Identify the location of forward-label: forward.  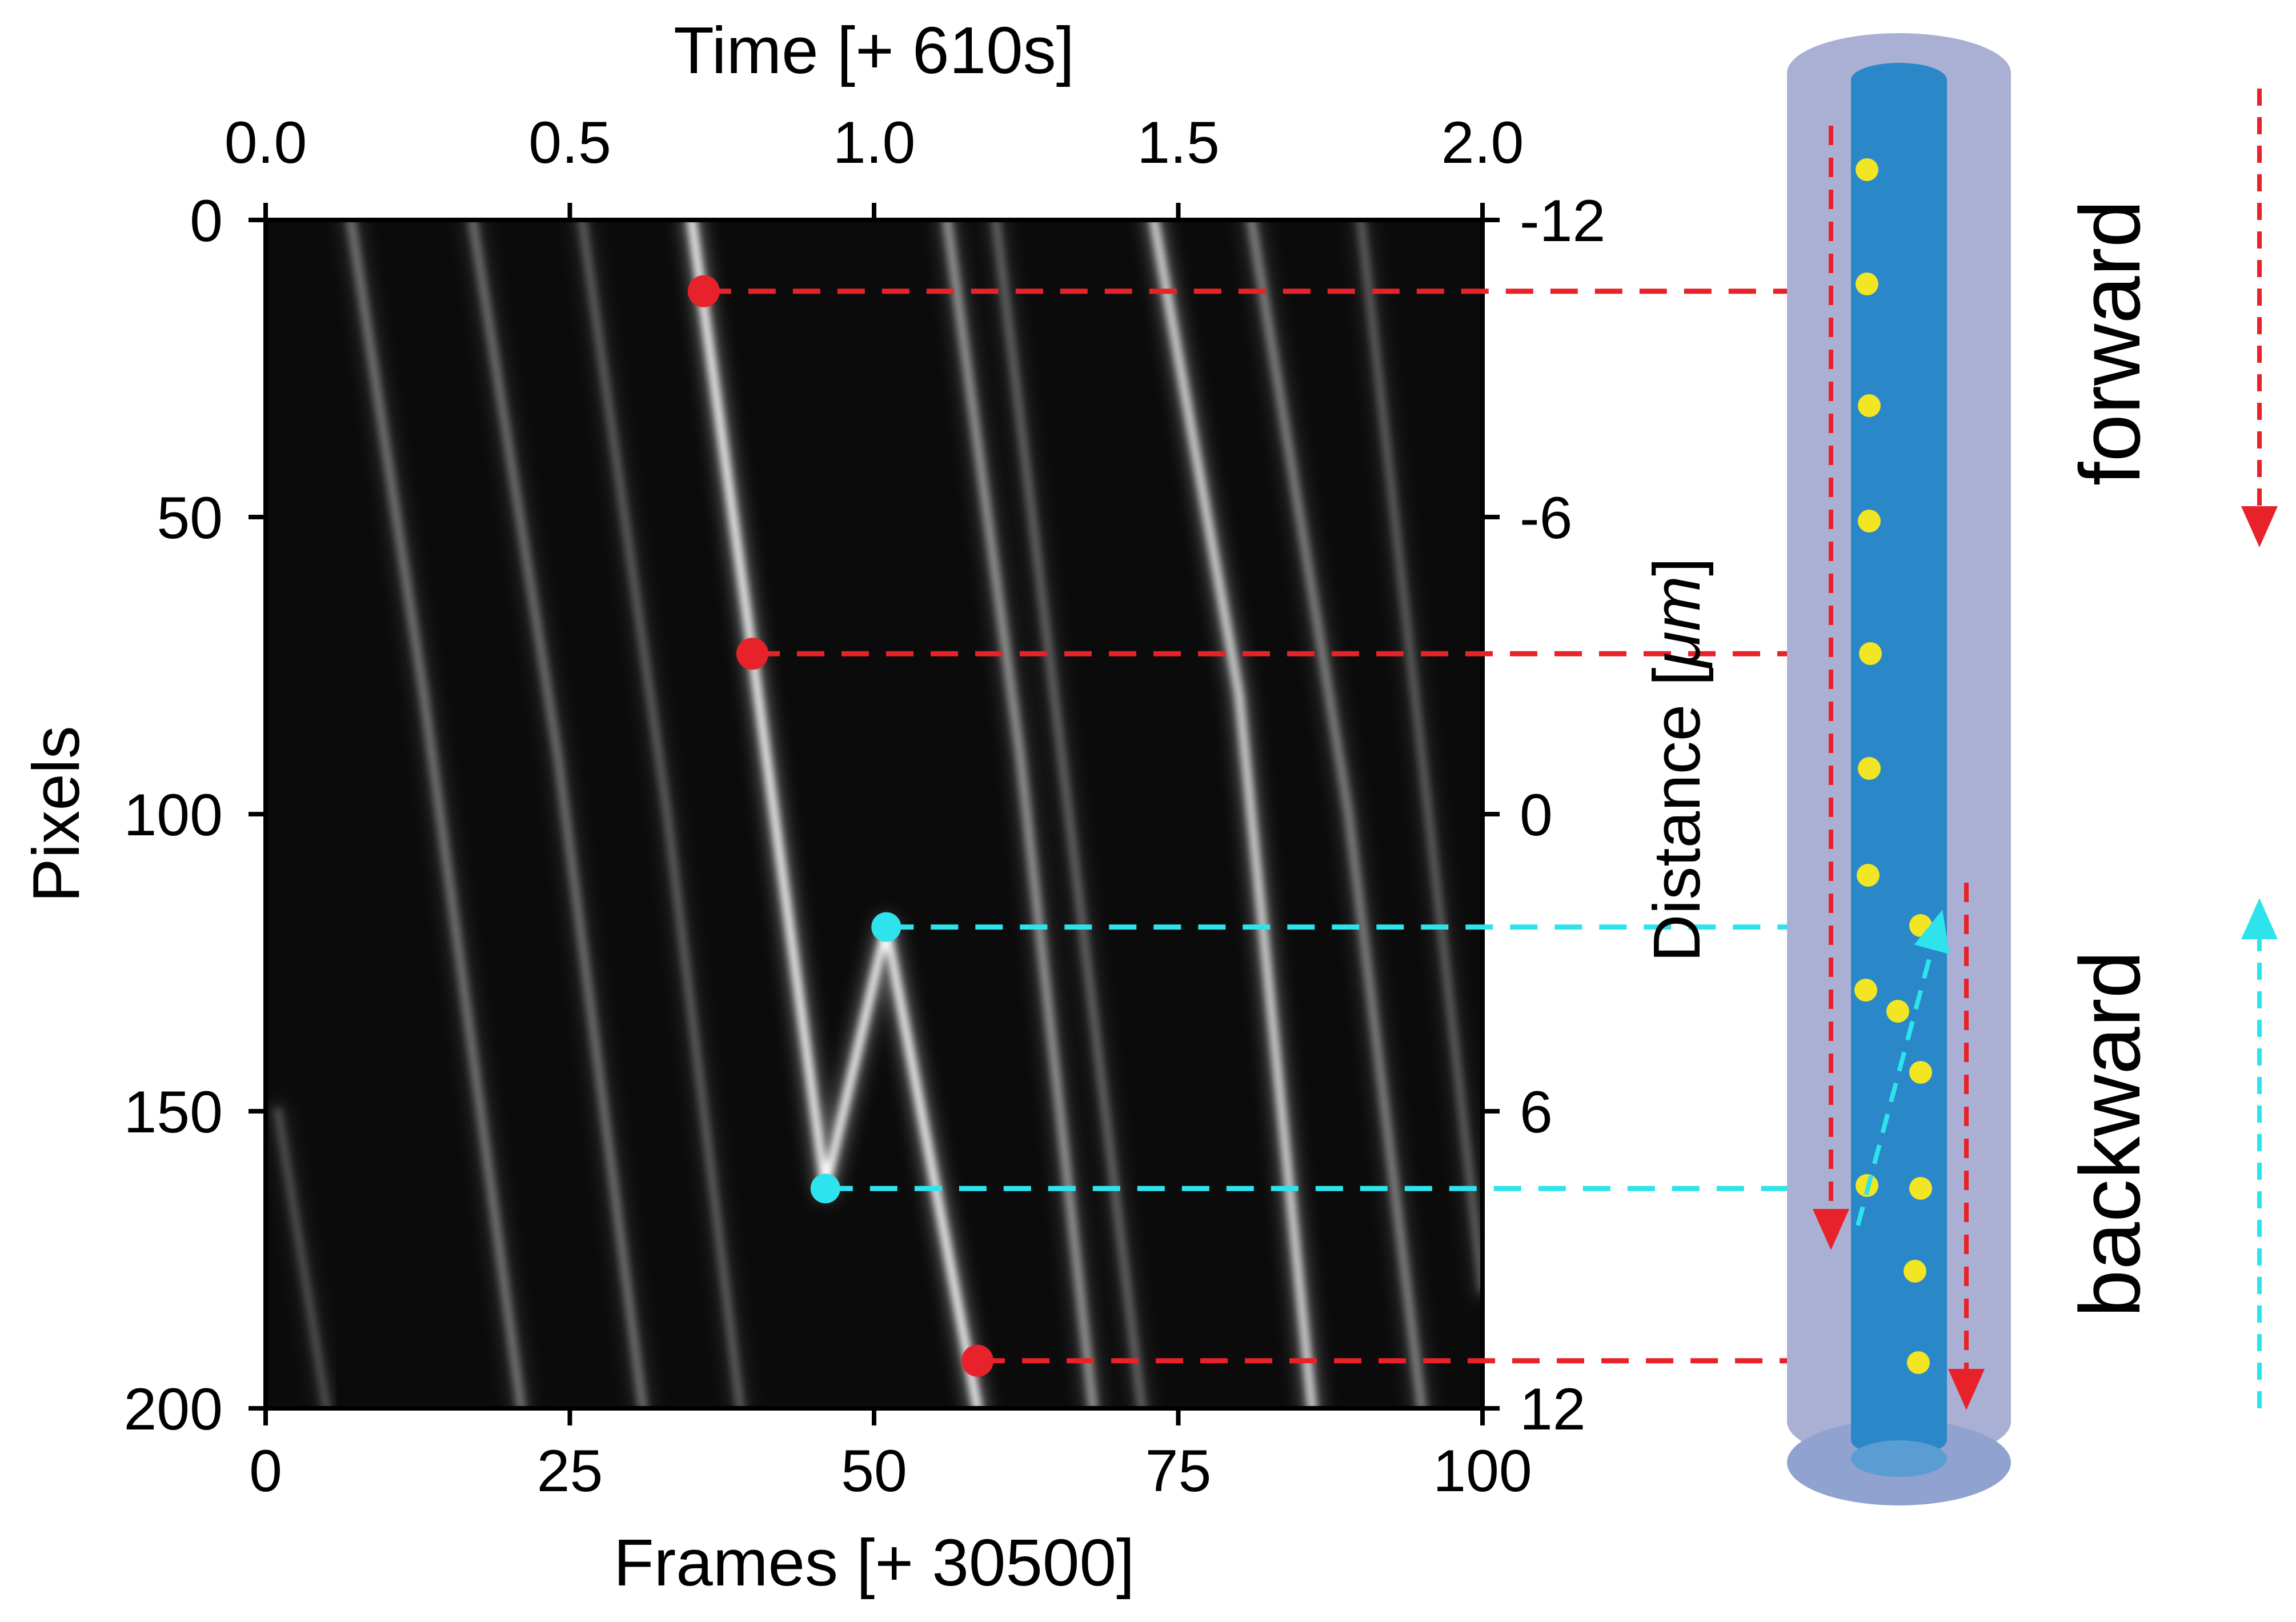
(2110, 343).